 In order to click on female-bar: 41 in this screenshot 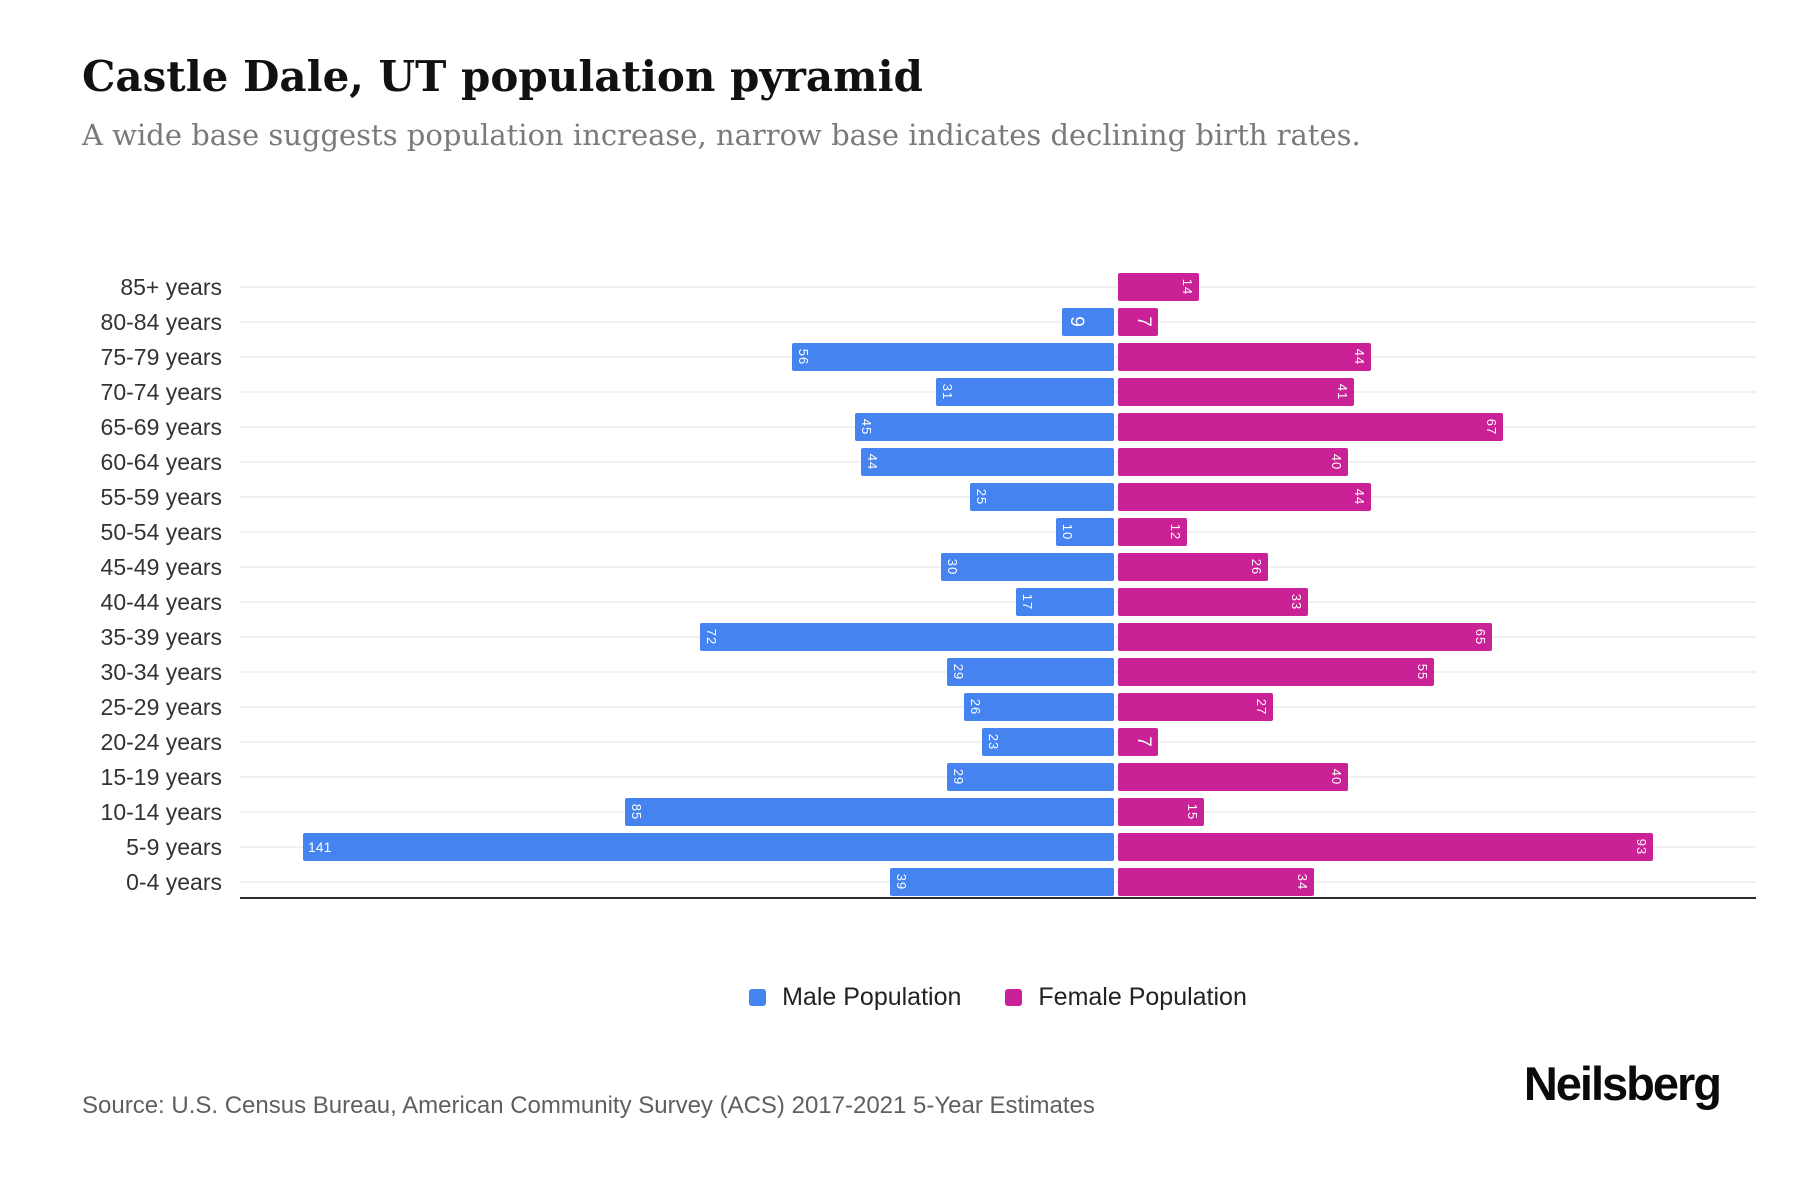, I will do `click(1236, 392)`.